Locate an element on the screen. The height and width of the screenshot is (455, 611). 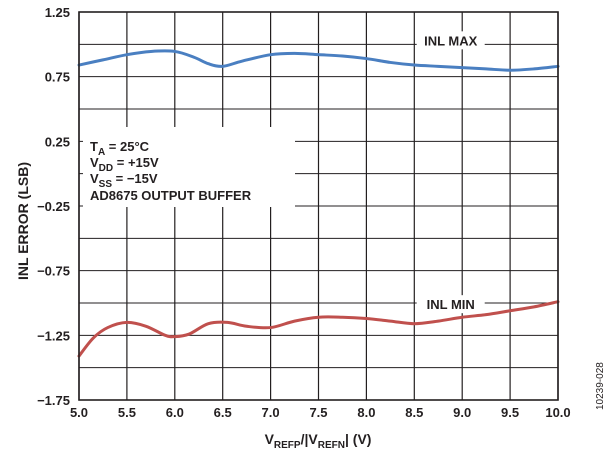
x-tick-label: 10.0 is located at coordinates (557, 412).